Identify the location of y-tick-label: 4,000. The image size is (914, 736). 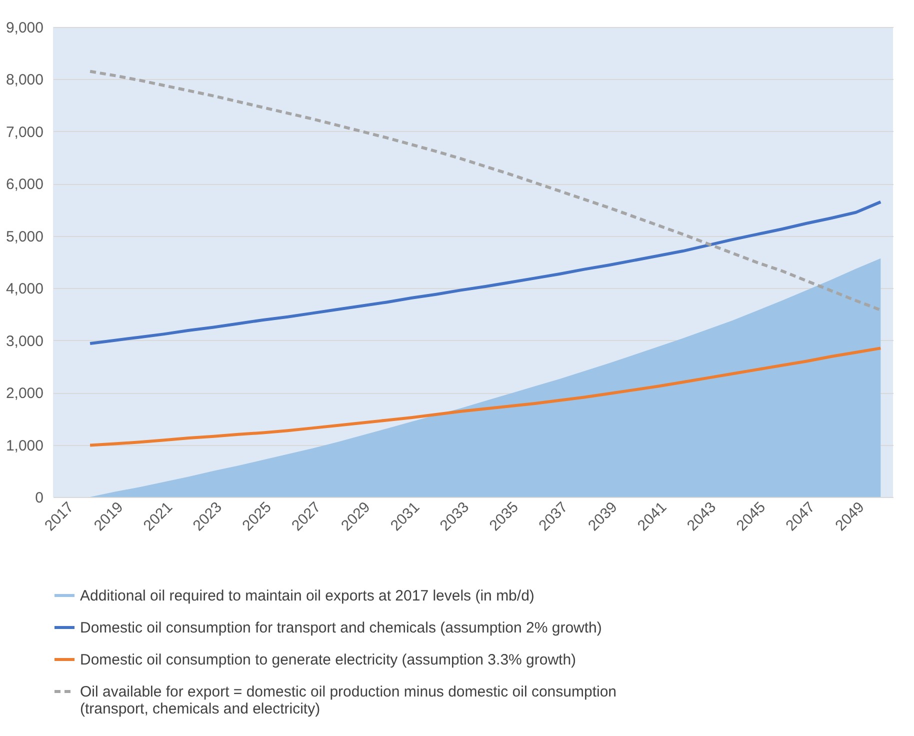
(25, 289).